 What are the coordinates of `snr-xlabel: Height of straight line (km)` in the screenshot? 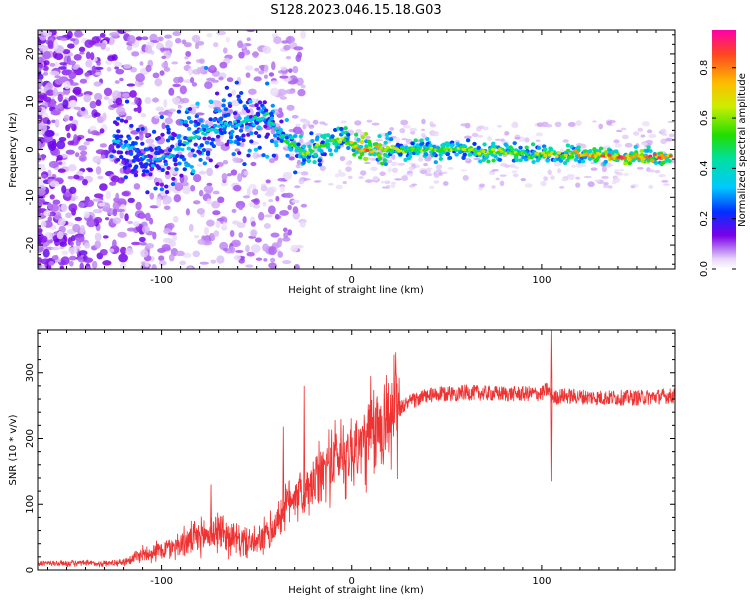 It's located at (356, 590).